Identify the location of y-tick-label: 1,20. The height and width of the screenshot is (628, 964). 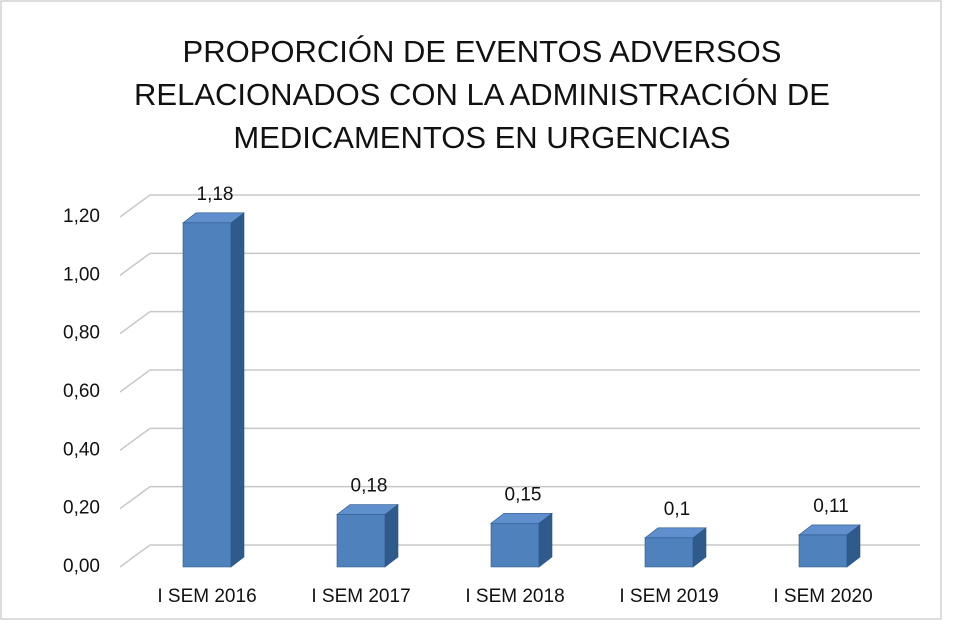
(81, 216).